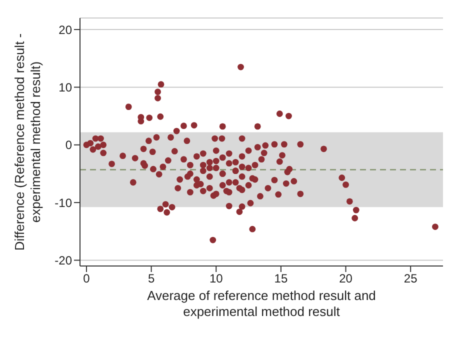  What do you see at coordinates (65, 87) in the screenshot?
I see `y-tick-label: 10` at bounding box center [65, 87].